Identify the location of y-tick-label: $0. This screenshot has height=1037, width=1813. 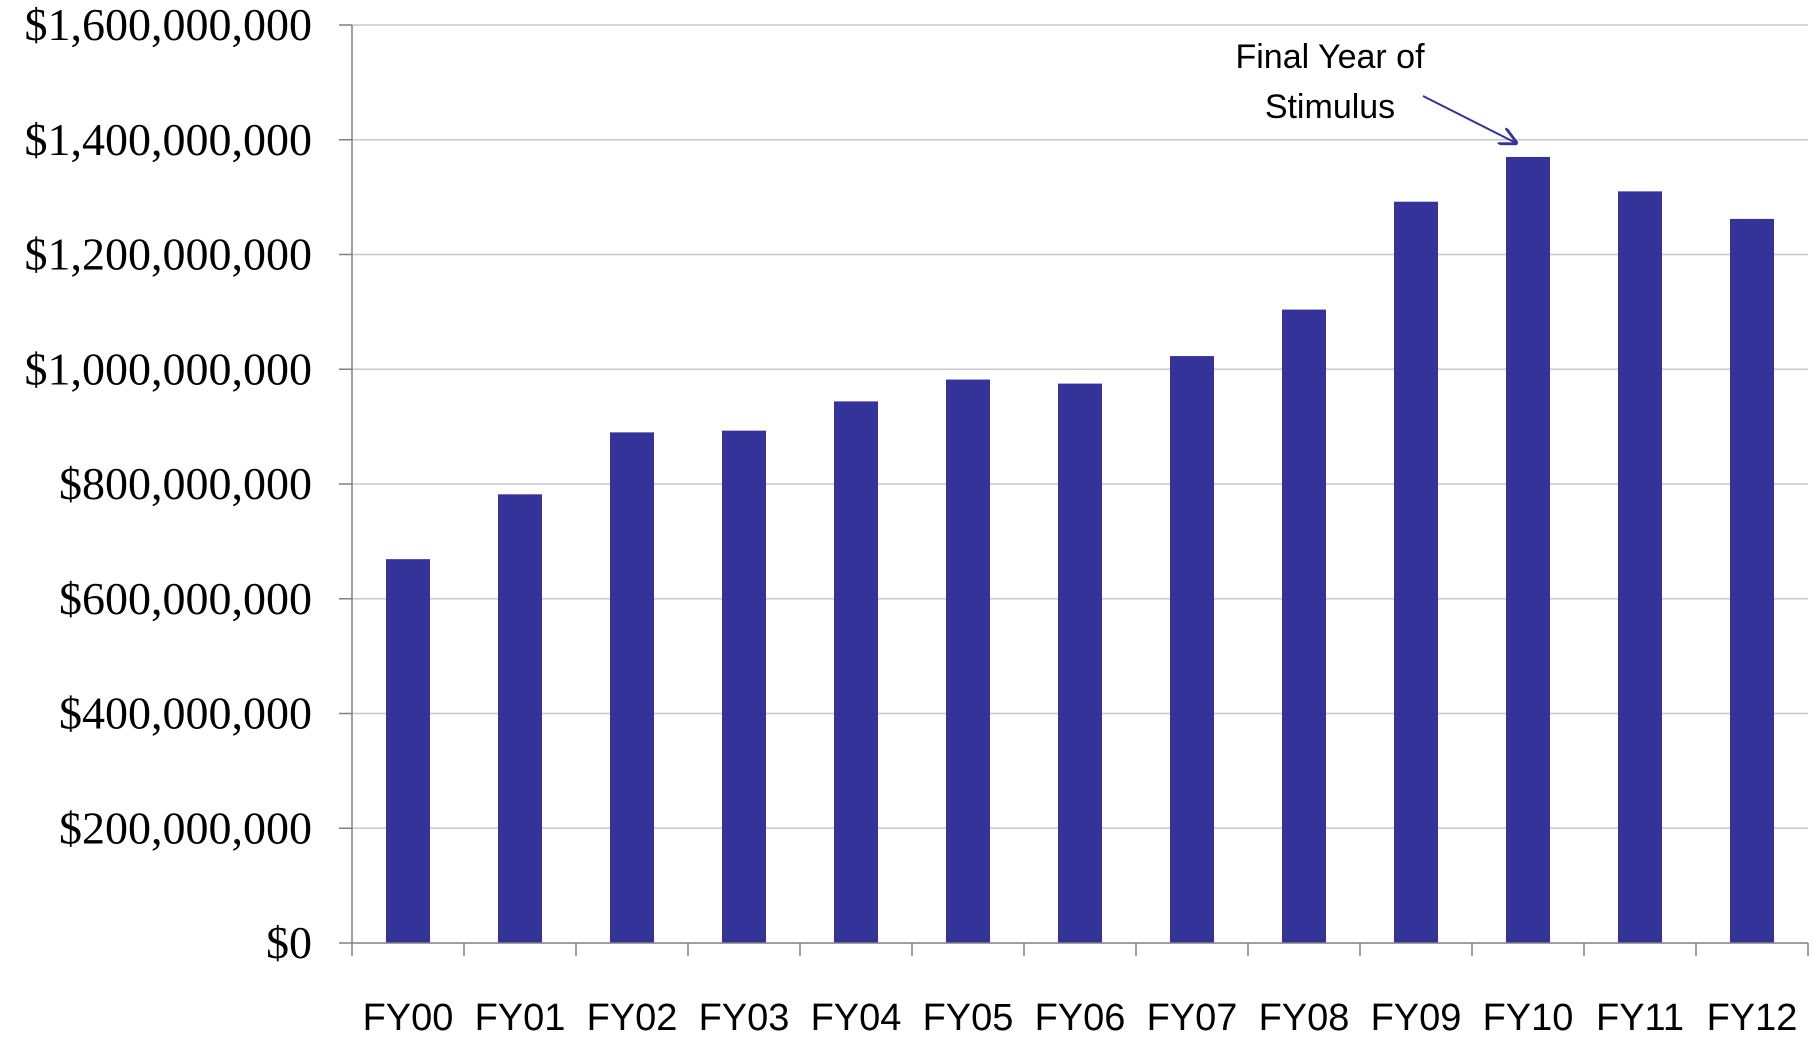
(289, 942).